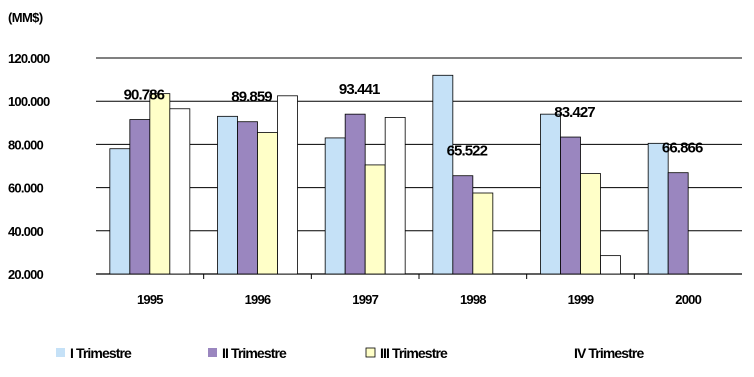 The width and height of the screenshot is (754, 377). Describe the element at coordinates (60, 352) in the screenshot. I see `legend-swatch-s1` at that location.